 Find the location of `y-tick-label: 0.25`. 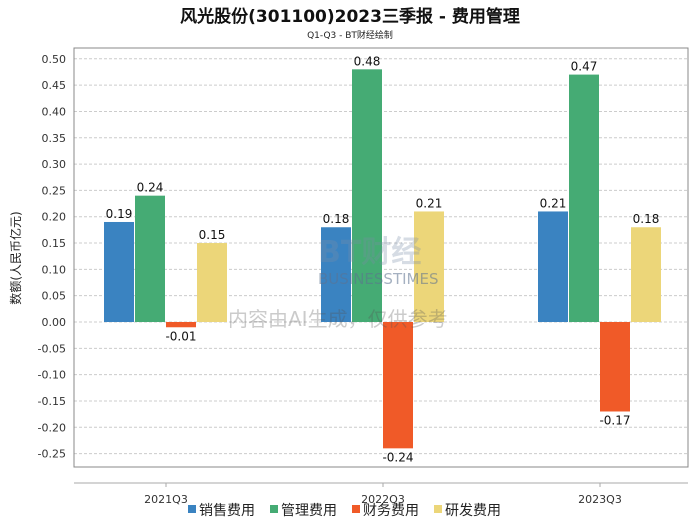

y-tick-label: 0.25 is located at coordinates (54, 190).